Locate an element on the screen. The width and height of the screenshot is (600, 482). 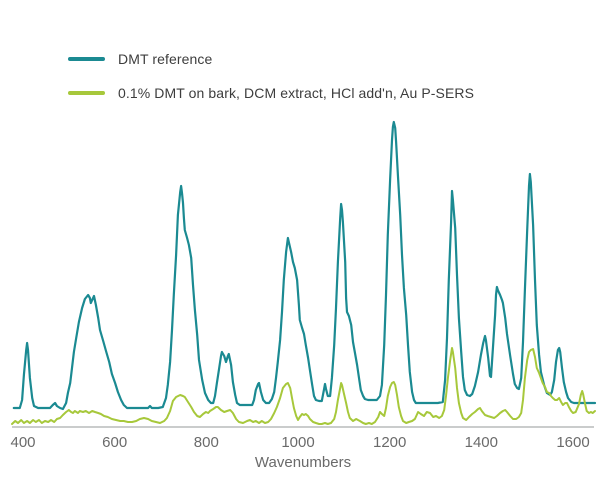
x-axis-tick-label: 1200 is located at coordinates (389, 442).